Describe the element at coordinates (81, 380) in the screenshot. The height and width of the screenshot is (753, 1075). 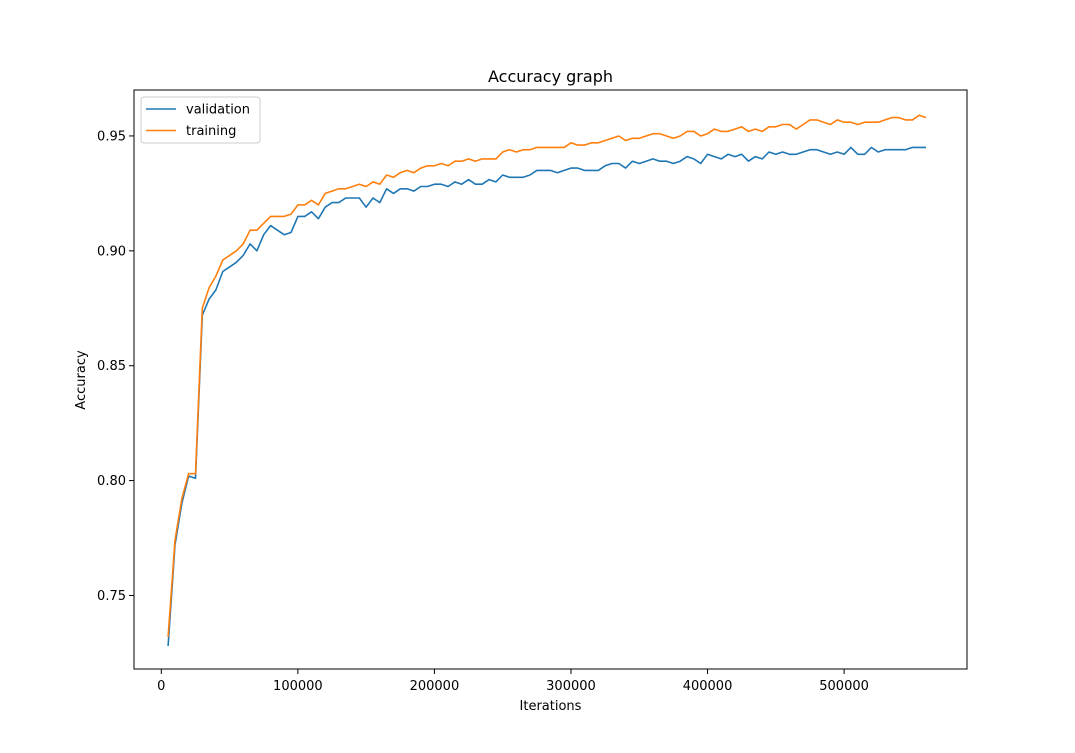
I see `y-axis-label: Accuracy` at that location.